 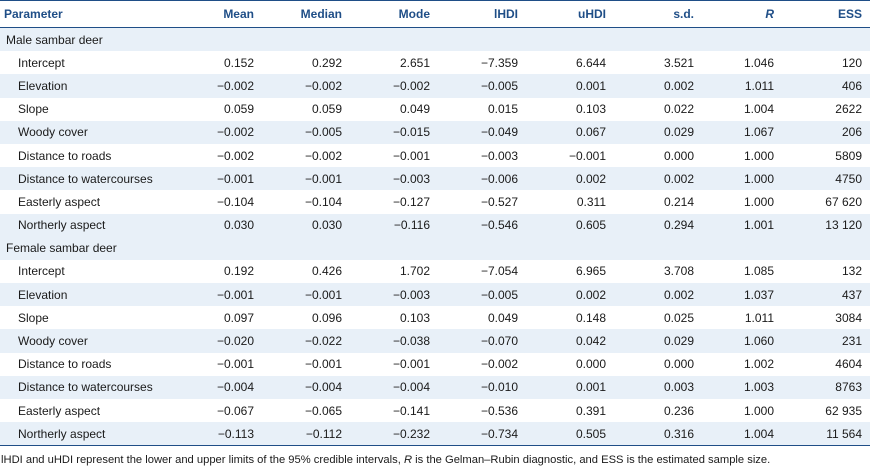 I want to click on value-cell: −0.536, so click(x=499, y=410).